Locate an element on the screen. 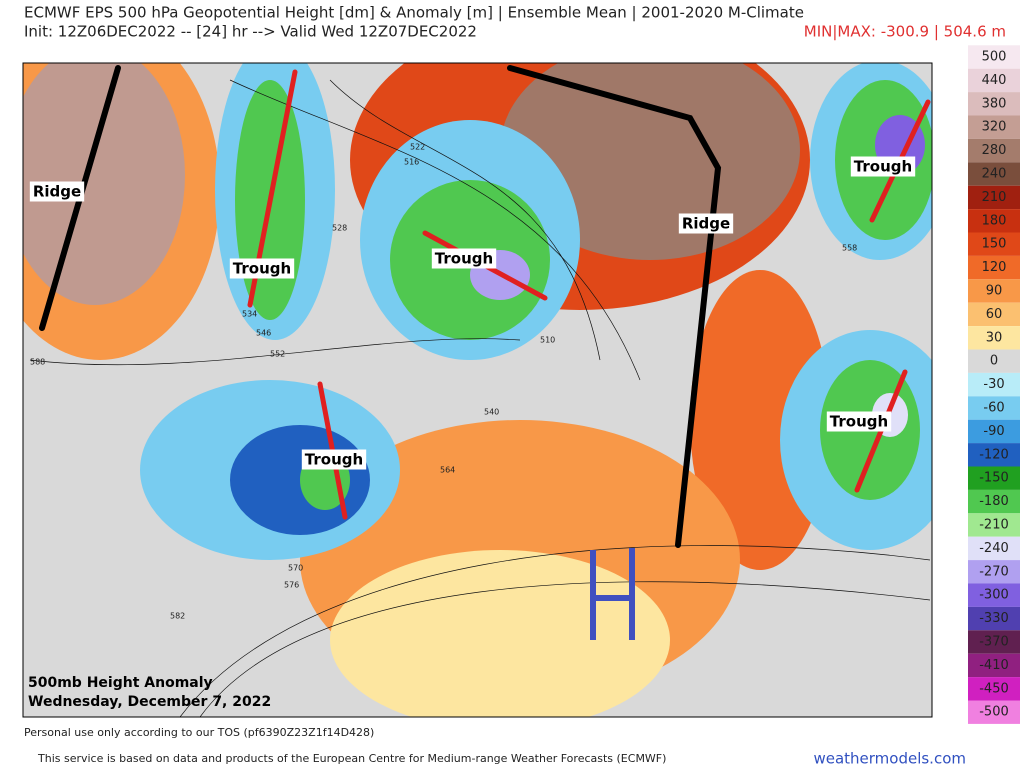 The image size is (1024, 768). colorbar-label: -30 is located at coordinates (993, 384).